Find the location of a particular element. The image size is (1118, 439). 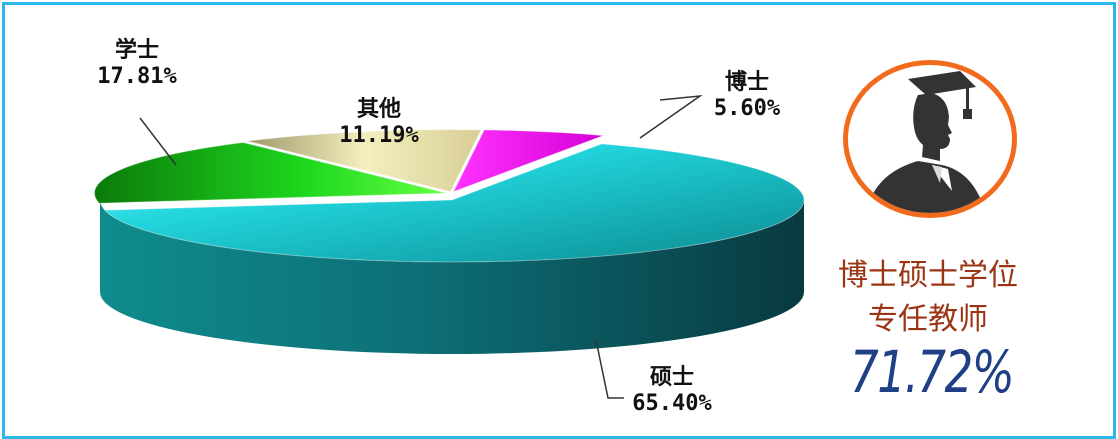

slice-boshi is located at coordinates (528, 161).